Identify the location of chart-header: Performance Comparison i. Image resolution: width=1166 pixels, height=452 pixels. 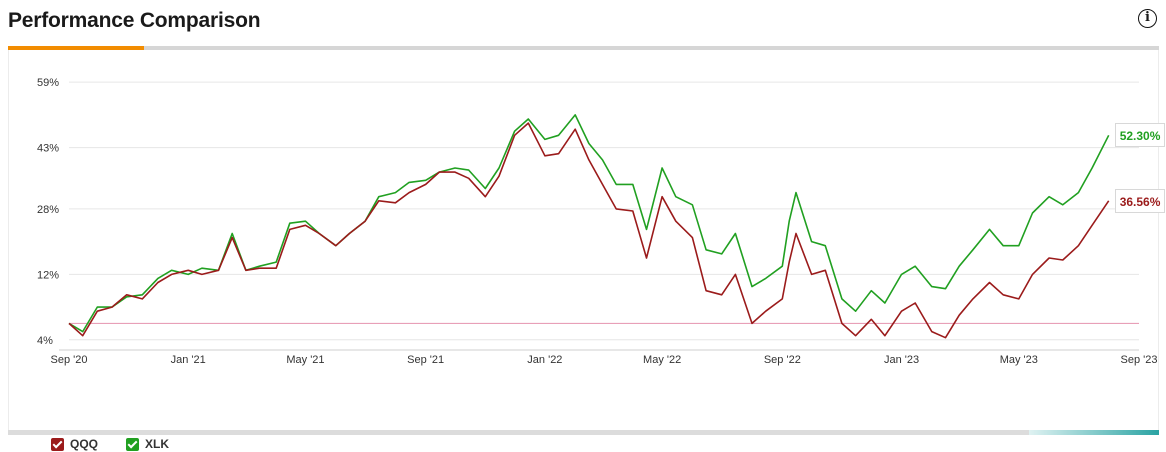
(583, 23).